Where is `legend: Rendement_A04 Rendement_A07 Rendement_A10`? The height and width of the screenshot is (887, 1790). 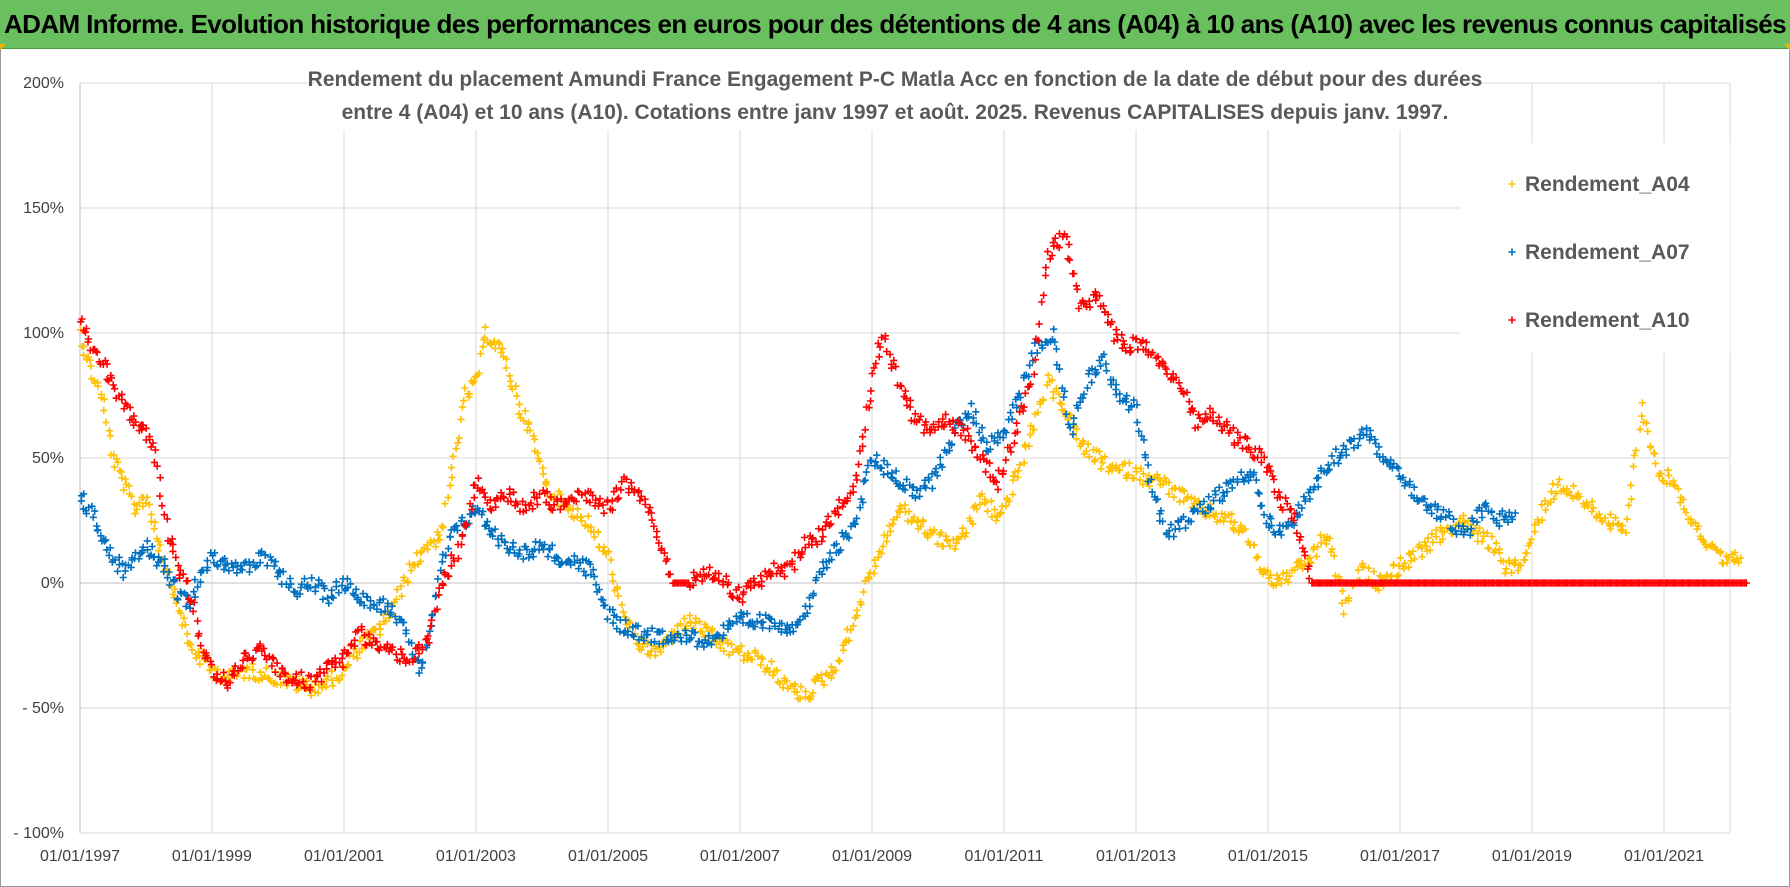 legend: Rendement_A04 Rendement_A07 Rendement_A10 is located at coordinates (1595, 248).